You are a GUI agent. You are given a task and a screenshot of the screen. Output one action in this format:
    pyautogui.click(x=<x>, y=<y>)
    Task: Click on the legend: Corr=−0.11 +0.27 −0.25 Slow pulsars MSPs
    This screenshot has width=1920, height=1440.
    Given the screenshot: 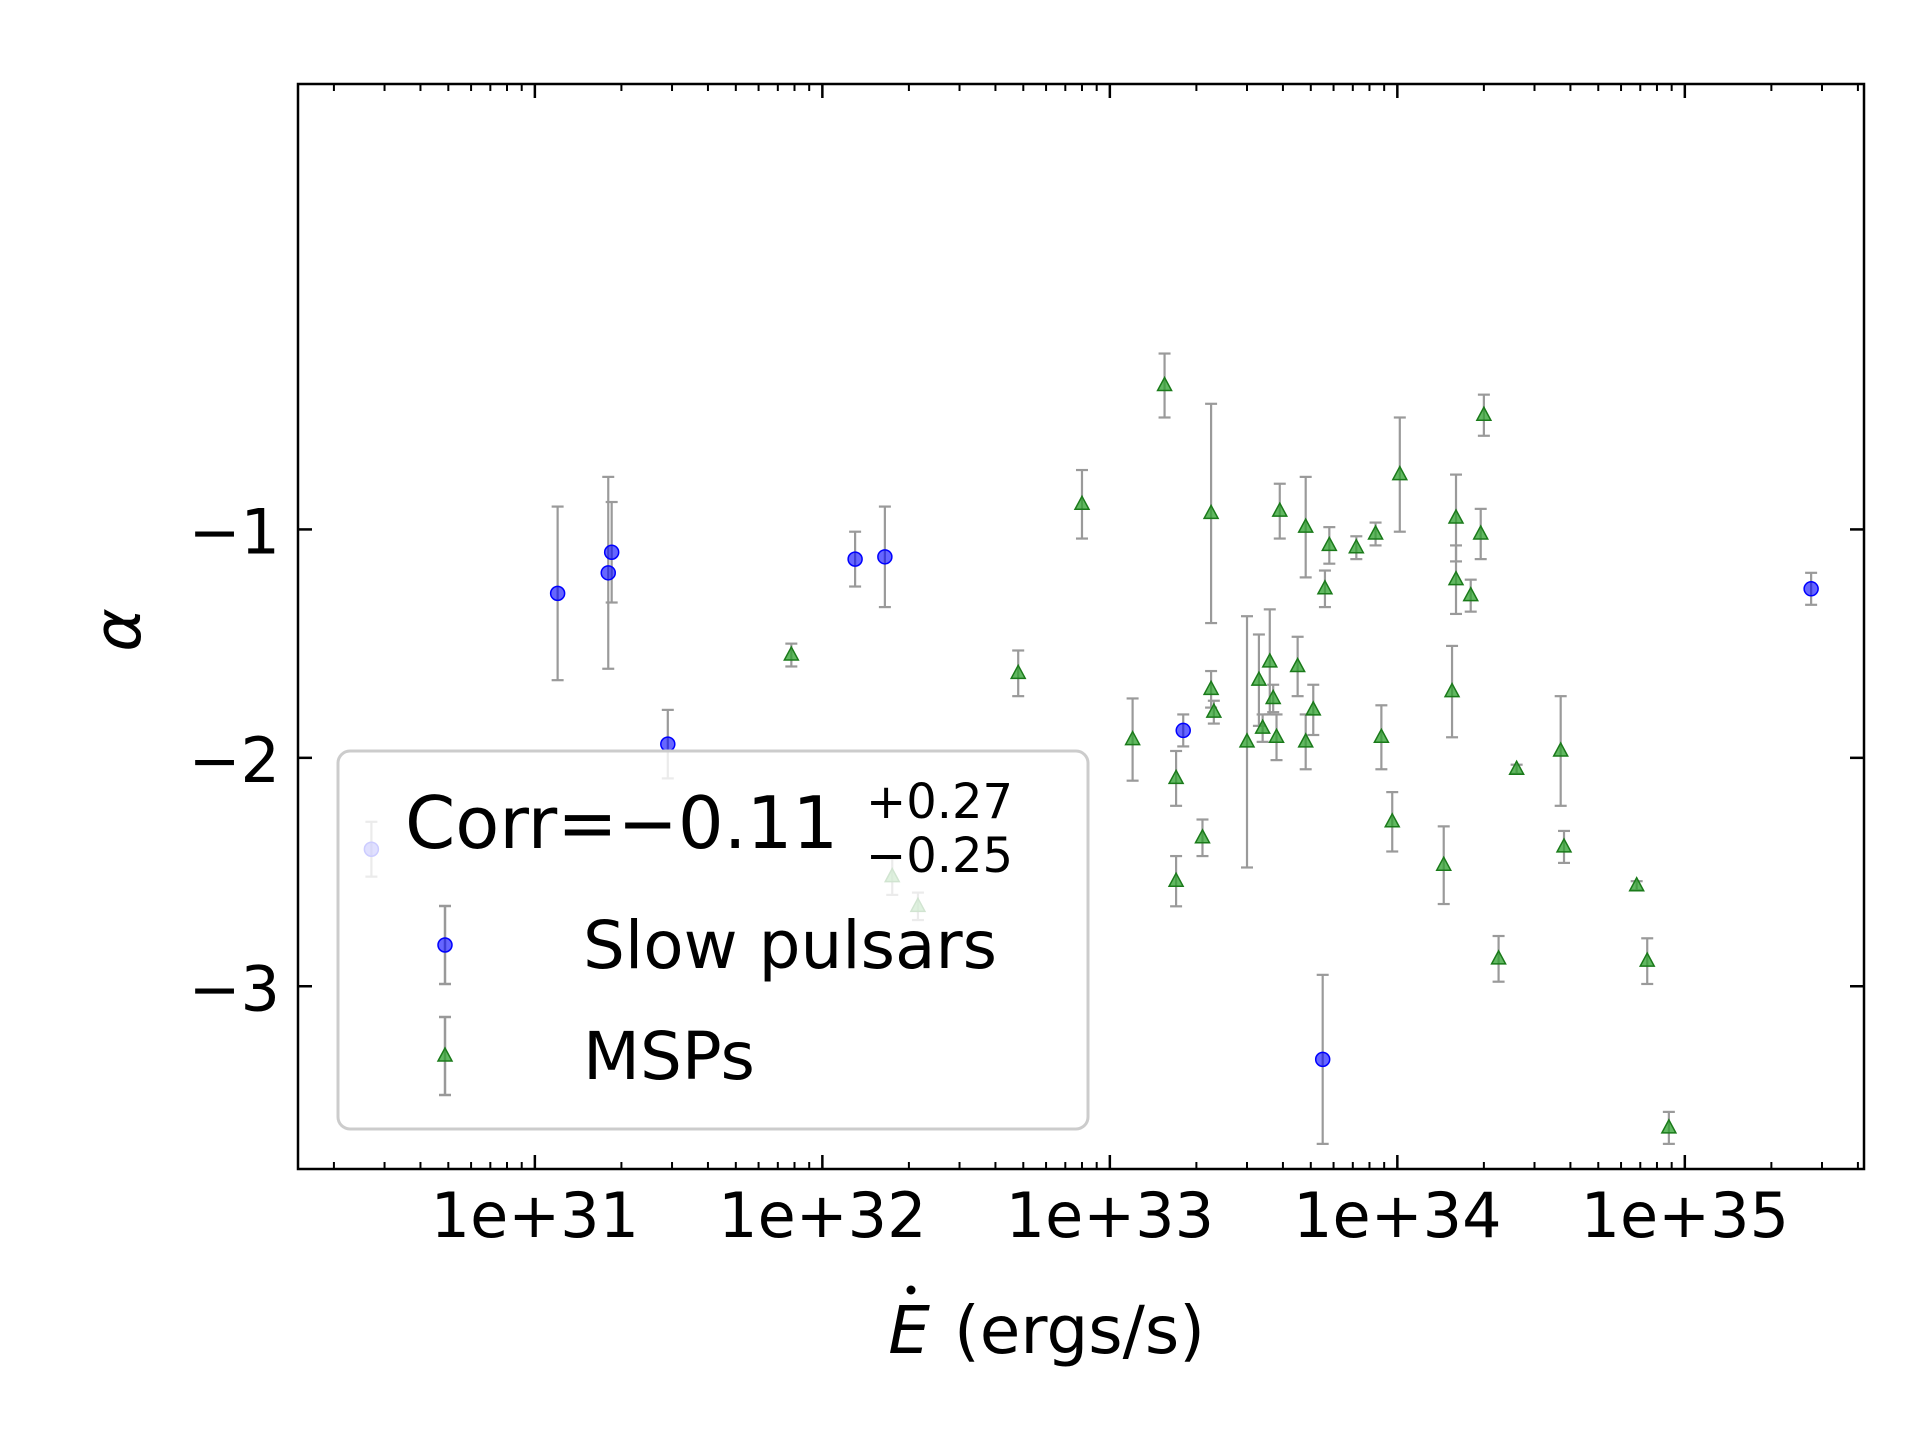 What is the action you would take?
    pyautogui.click(x=713, y=940)
    